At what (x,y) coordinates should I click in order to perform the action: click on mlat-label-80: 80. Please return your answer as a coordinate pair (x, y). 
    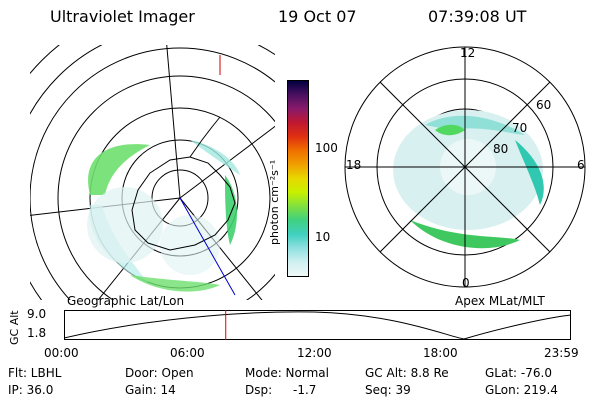
    Looking at the image, I should click on (501, 149).